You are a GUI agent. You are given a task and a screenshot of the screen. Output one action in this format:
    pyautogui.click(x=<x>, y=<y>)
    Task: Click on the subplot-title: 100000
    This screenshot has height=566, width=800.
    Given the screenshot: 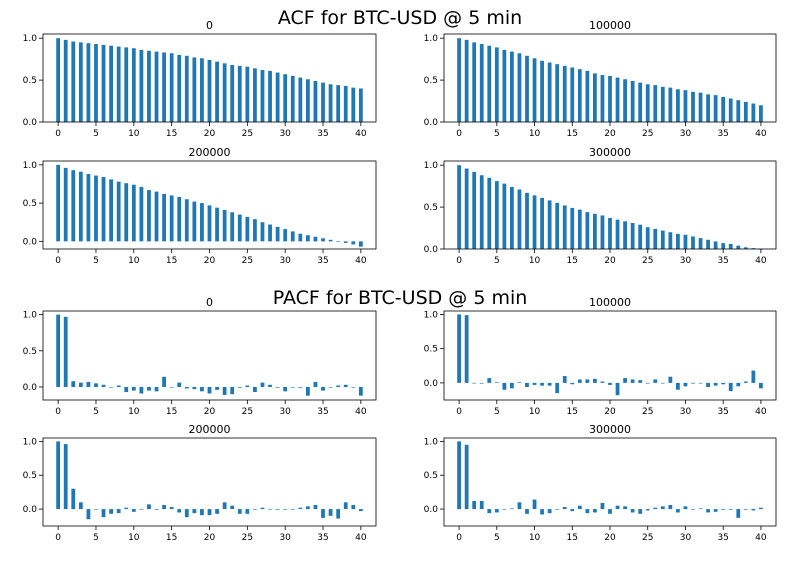 What is the action you would take?
    pyautogui.click(x=610, y=302)
    